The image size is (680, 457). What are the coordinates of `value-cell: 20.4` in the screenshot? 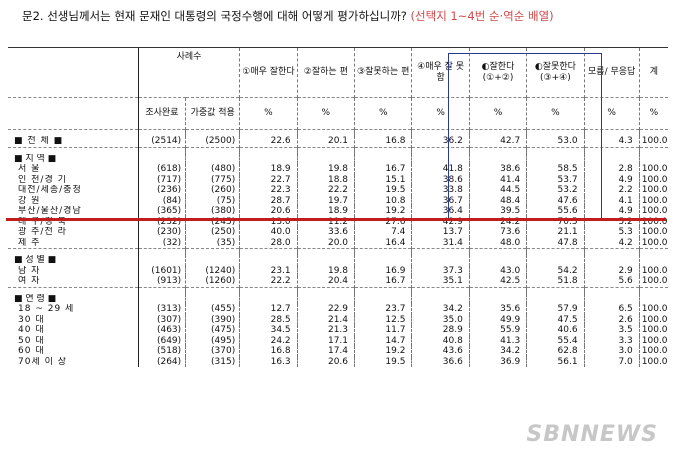 It's located at (325, 281).